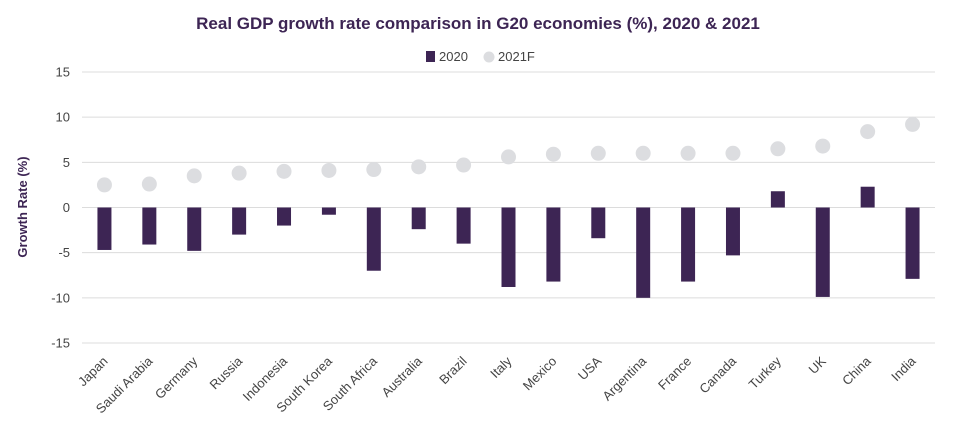  I want to click on points-2021f, so click(508, 154).